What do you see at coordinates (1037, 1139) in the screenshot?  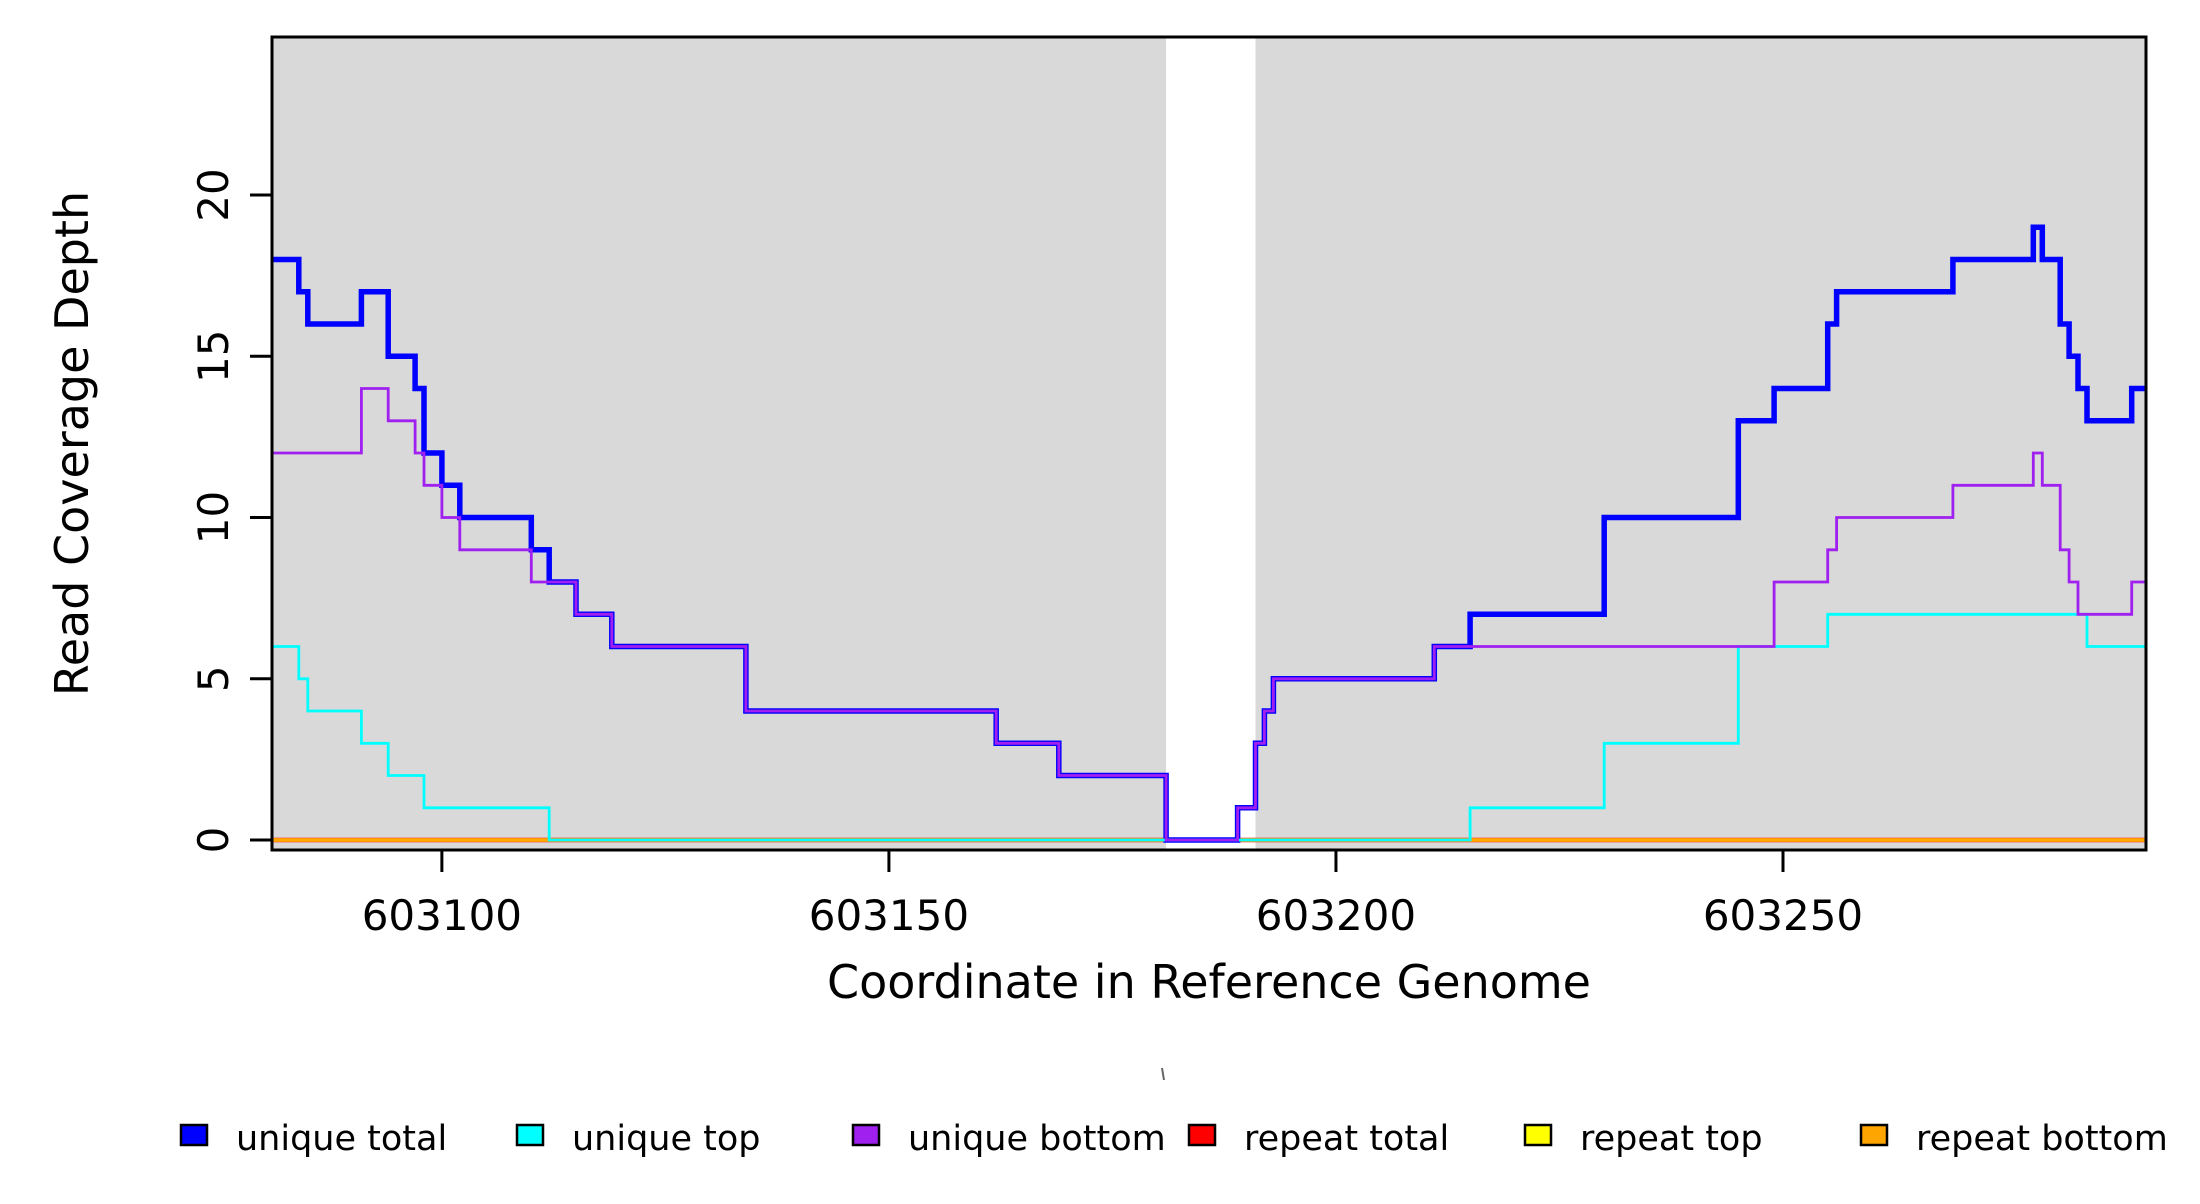 I see `legend-label-unique-bottom: unique bottom` at bounding box center [1037, 1139].